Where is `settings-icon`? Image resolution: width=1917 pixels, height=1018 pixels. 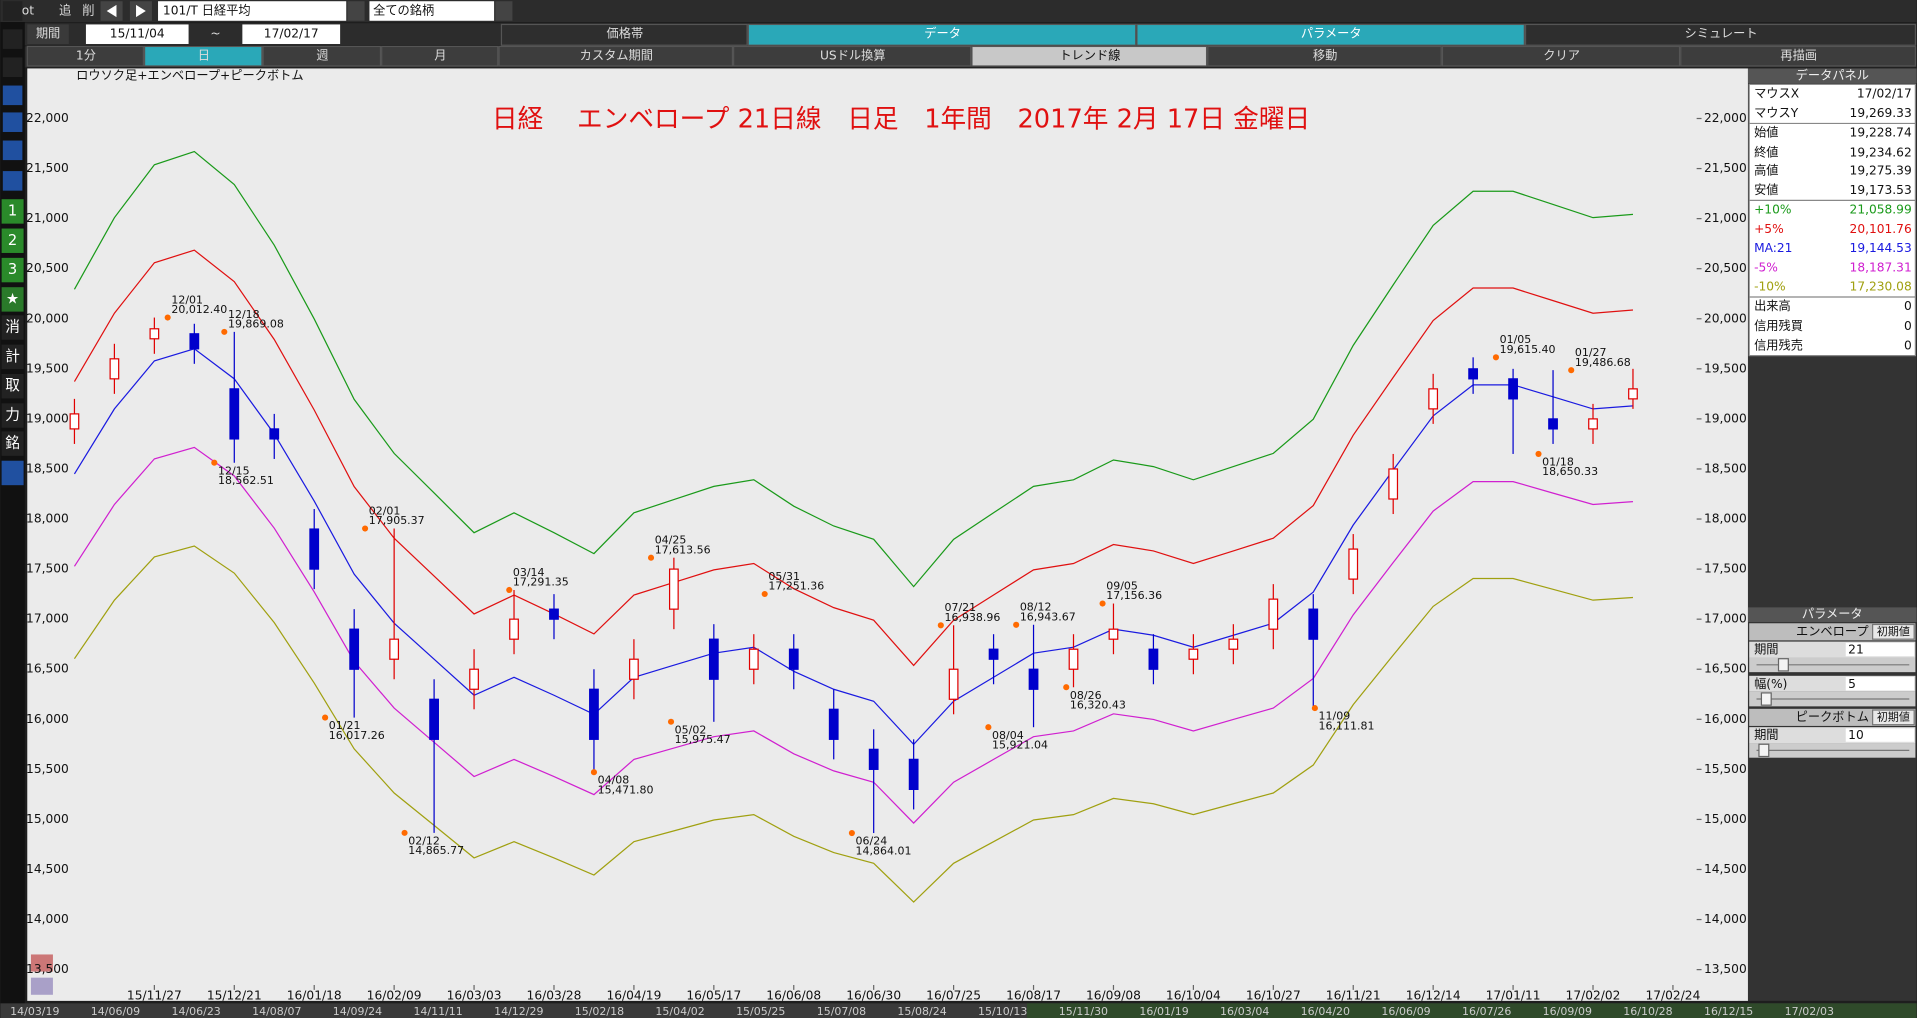
settings-icon is located at coordinates (12, 473).